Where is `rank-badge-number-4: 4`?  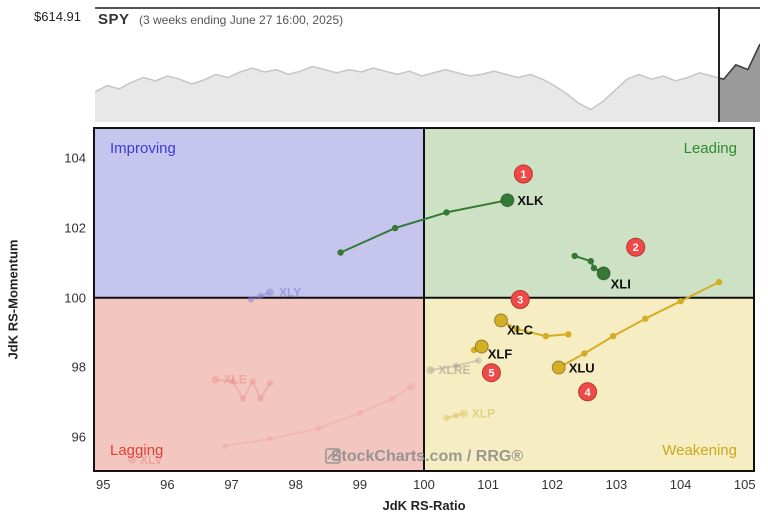 rank-badge-number-4: 4 is located at coordinates (588, 393).